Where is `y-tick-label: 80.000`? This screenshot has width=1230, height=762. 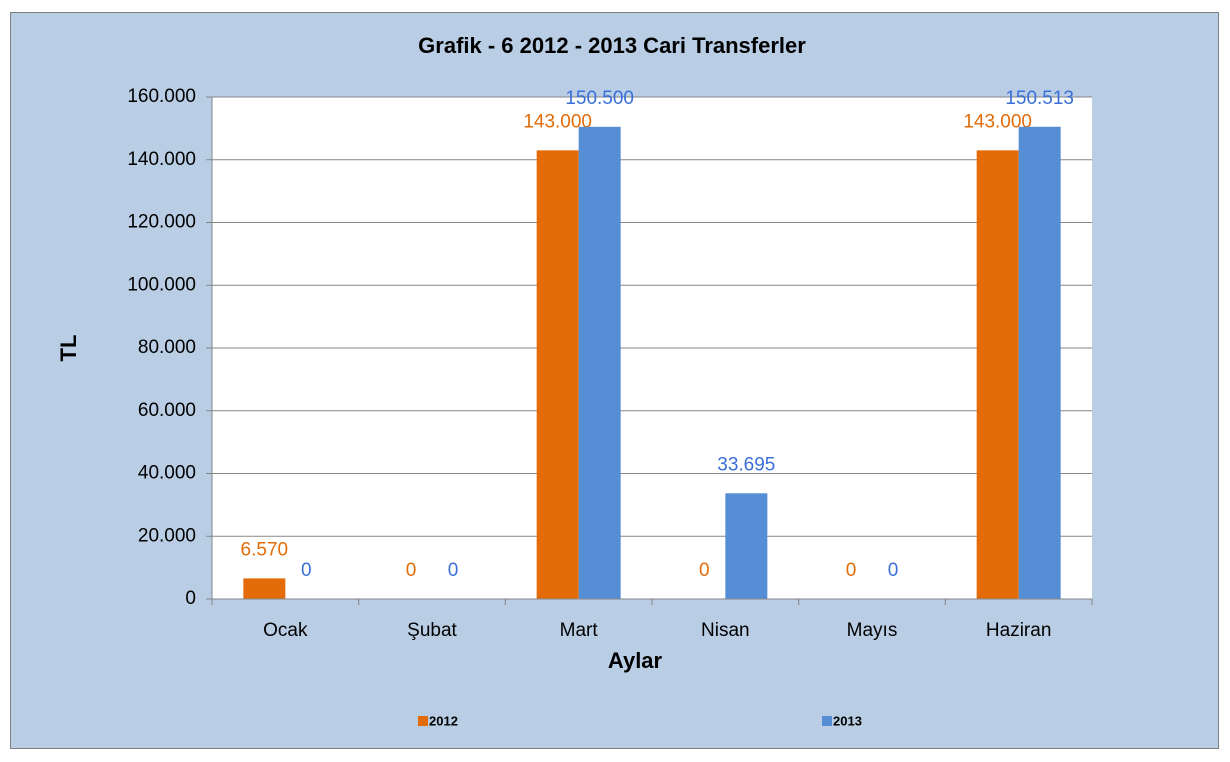
y-tick-label: 80.000 is located at coordinates (167, 347).